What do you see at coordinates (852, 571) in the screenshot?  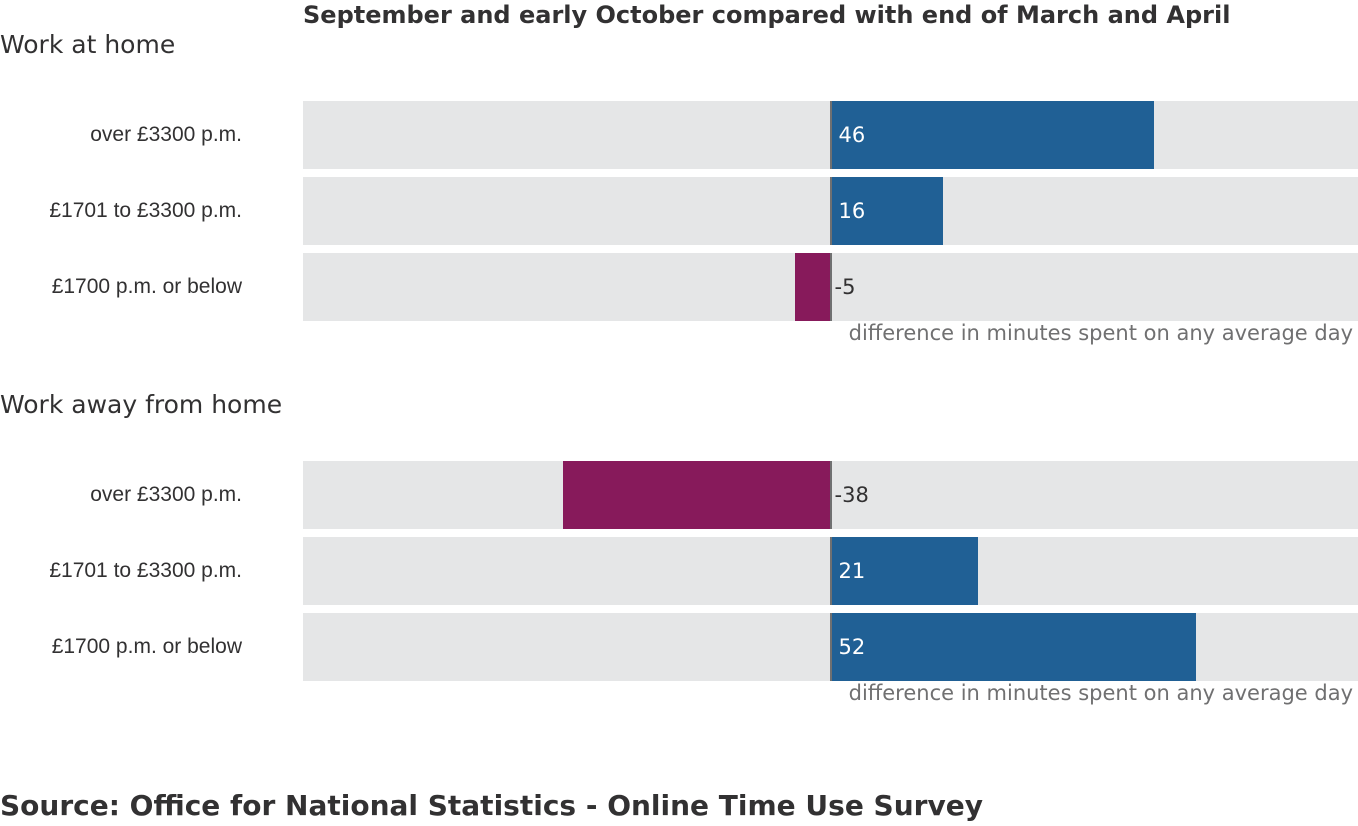 I see `data-label: 21` at bounding box center [852, 571].